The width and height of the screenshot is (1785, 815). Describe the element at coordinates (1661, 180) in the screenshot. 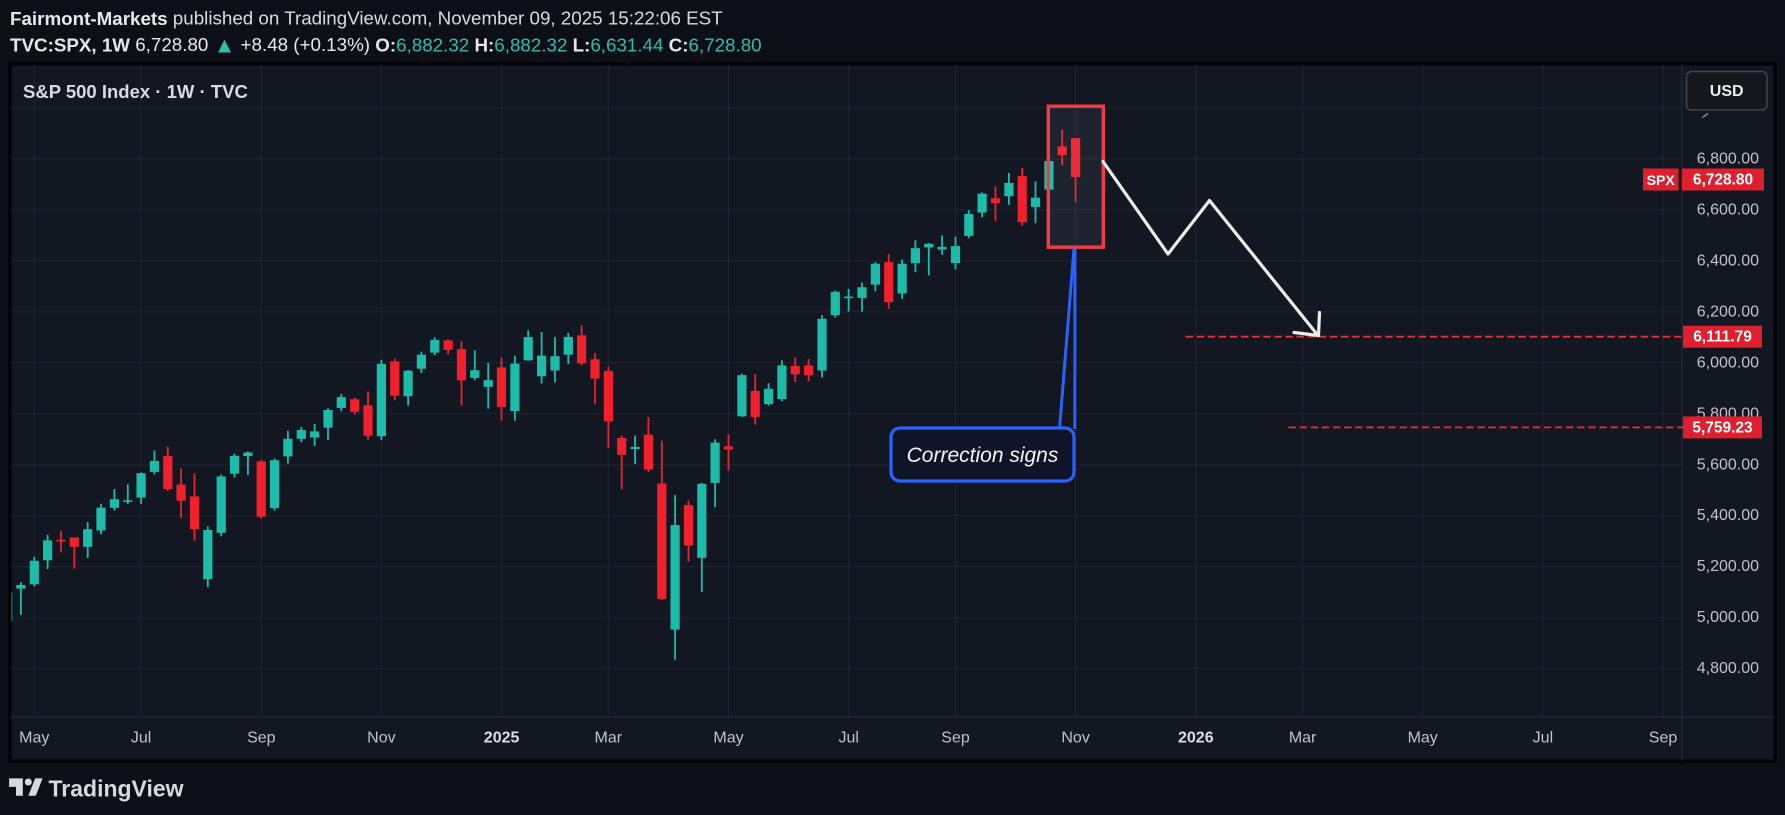

I see `svg-text: SPX` at that location.